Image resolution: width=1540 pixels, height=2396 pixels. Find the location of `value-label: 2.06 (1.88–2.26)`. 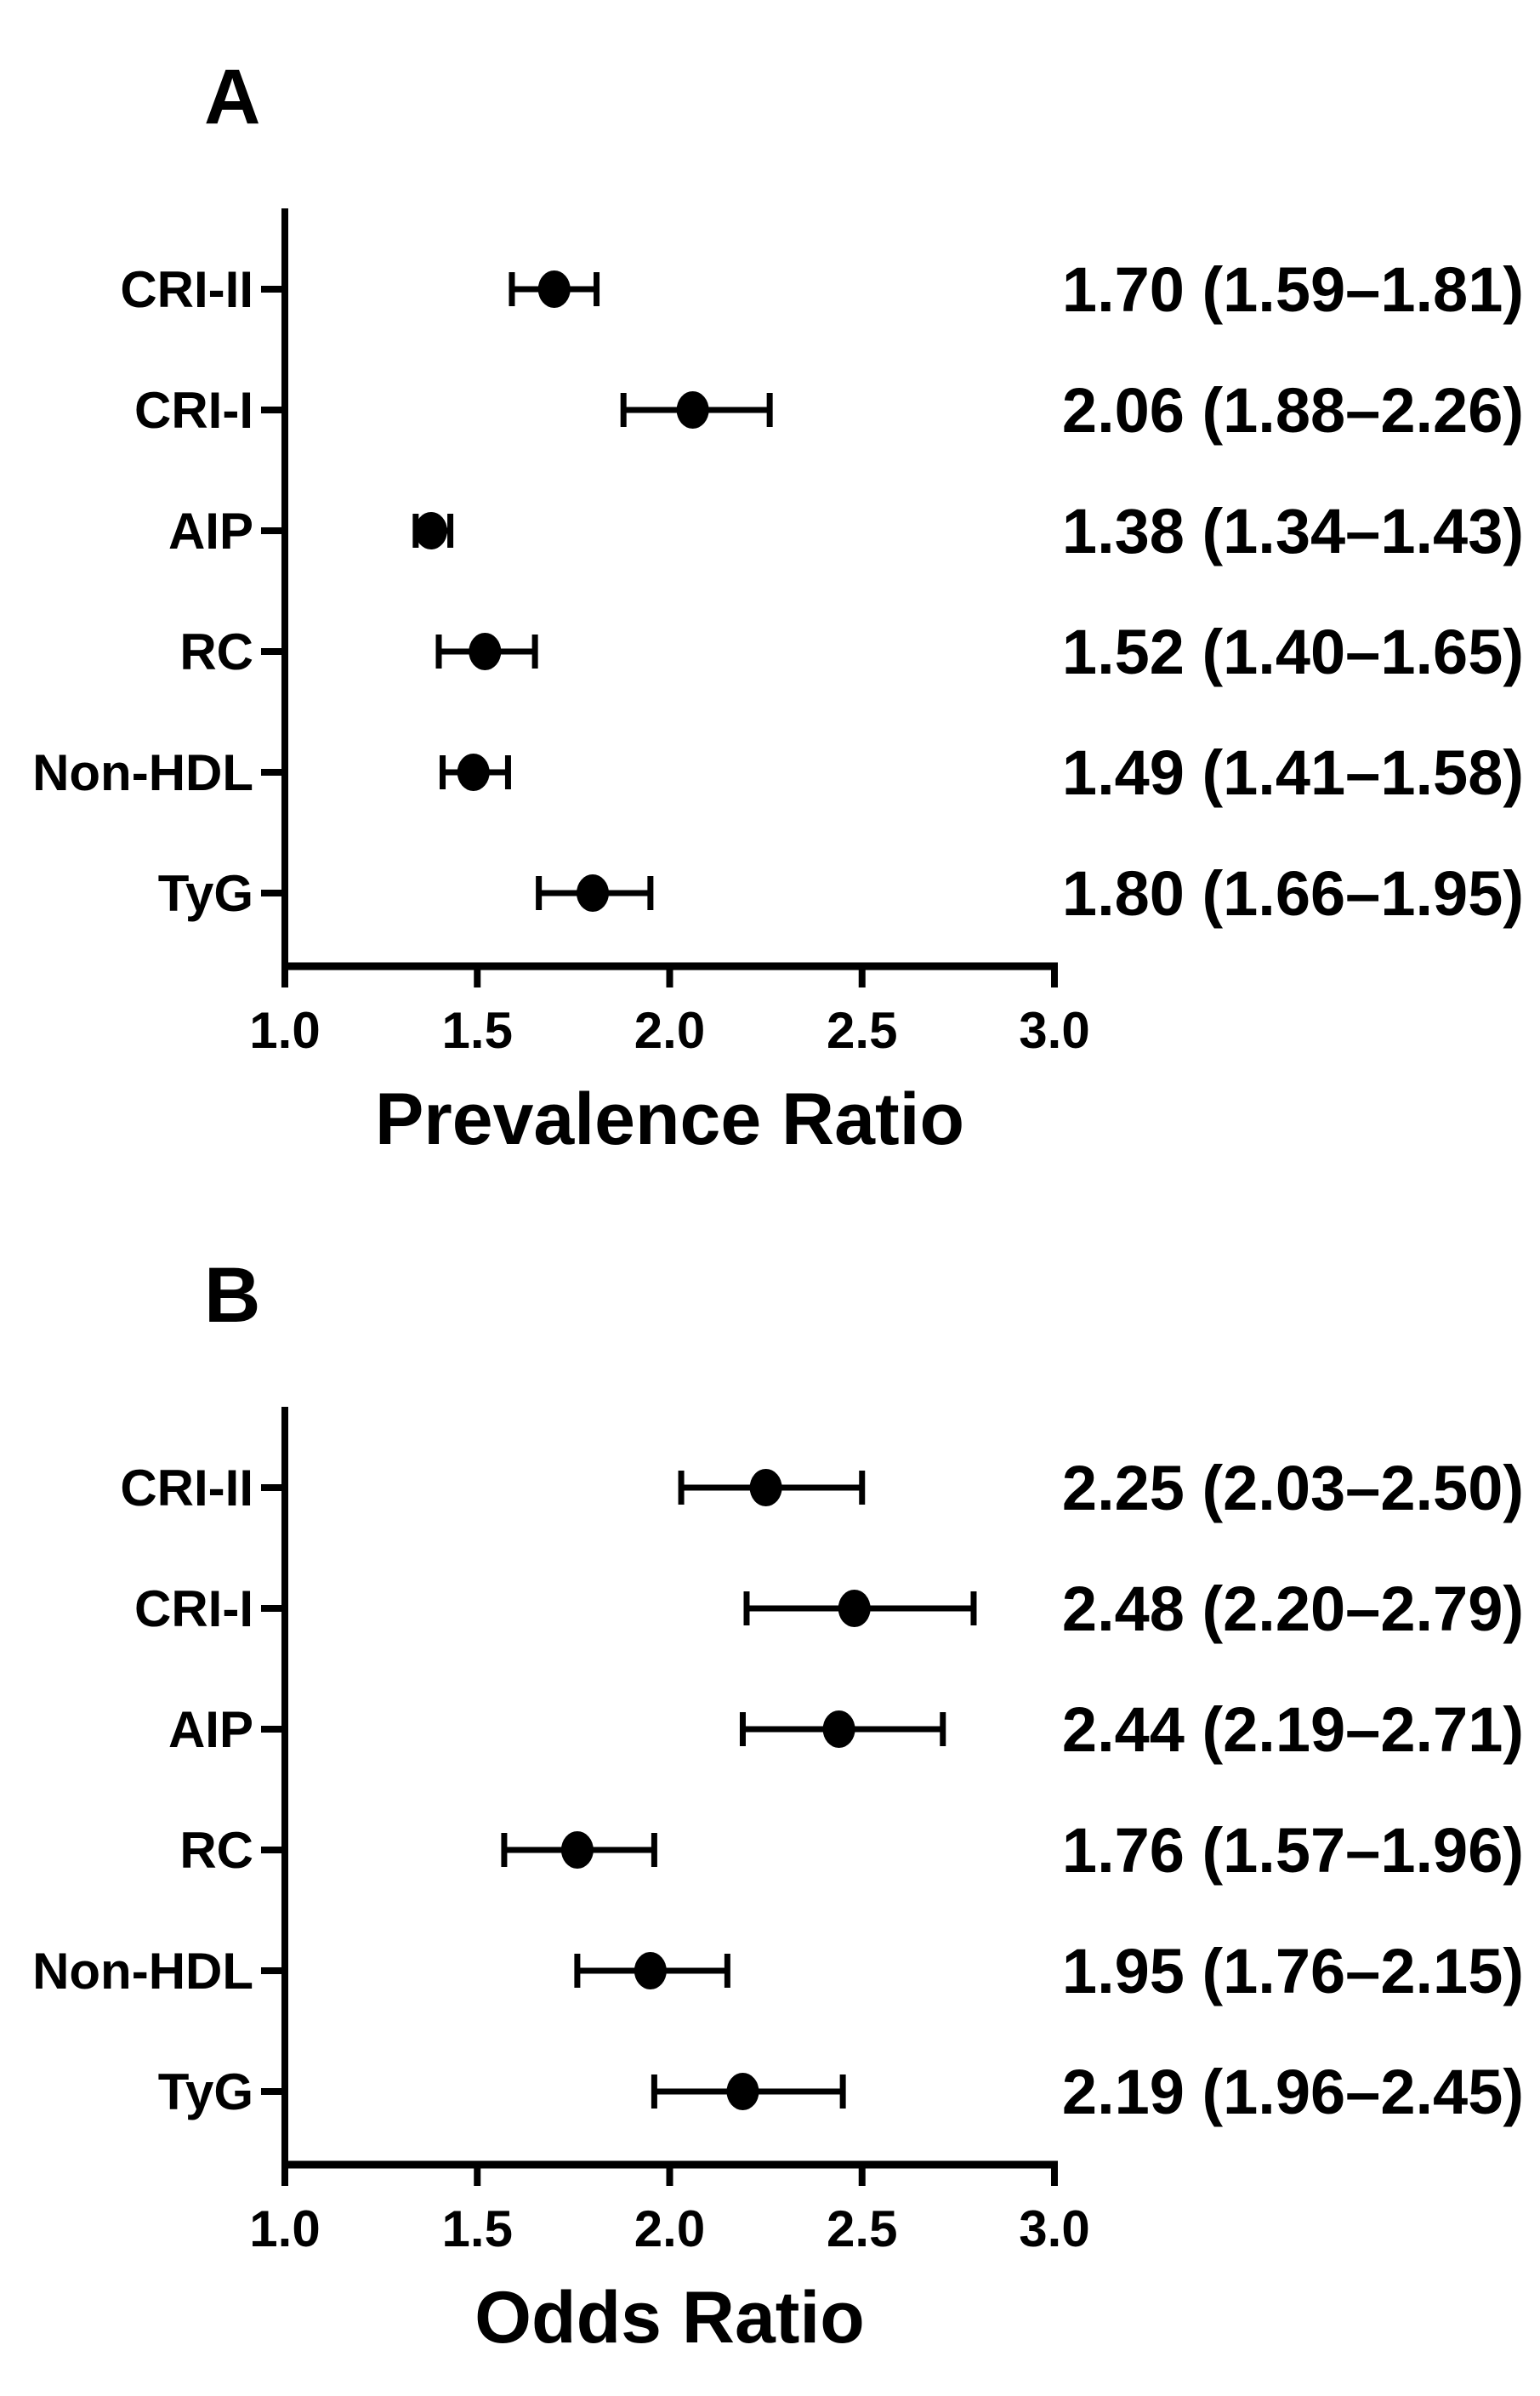

value-label: 2.06 (1.88–2.26) is located at coordinates (1293, 411).